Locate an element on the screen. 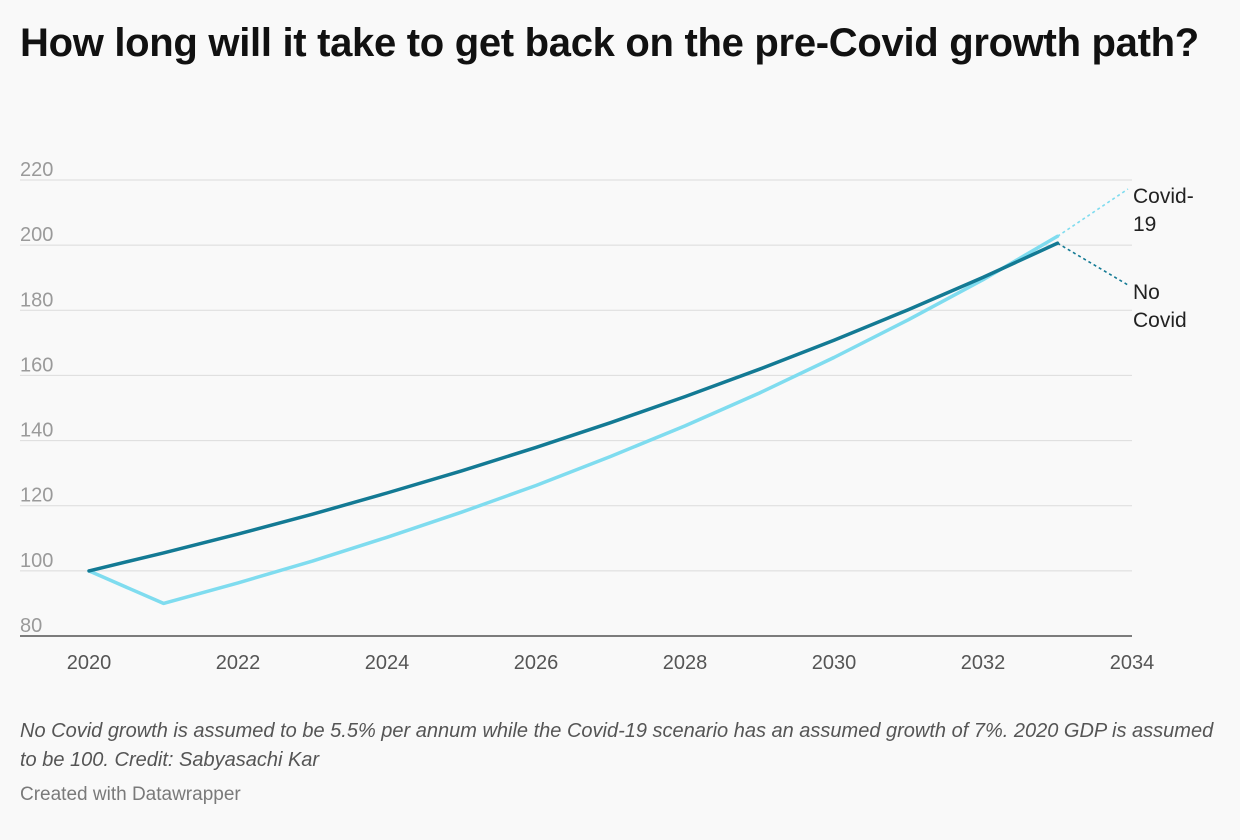 The width and height of the screenshot is (1240, 840). x-axis-ticks: 2020 2022 2024 2026 2028 2030 2032 2034 is located at coordinates (611, 663).